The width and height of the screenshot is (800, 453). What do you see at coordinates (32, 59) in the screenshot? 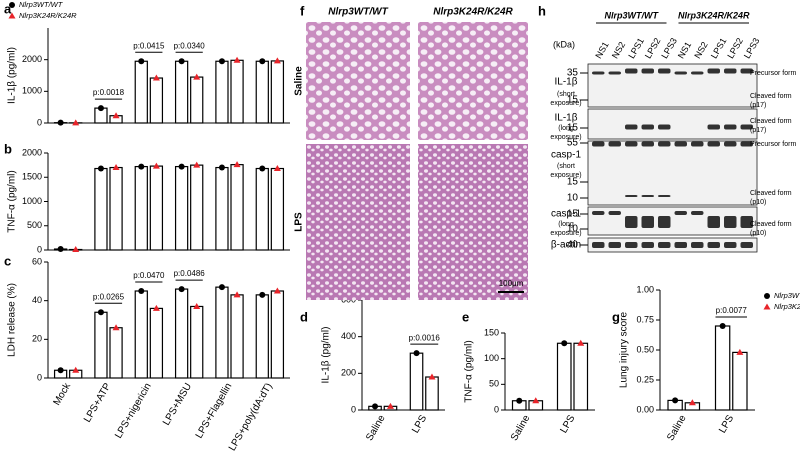
I see `y-tick-label: 2000` at bounding box center [32, 59].